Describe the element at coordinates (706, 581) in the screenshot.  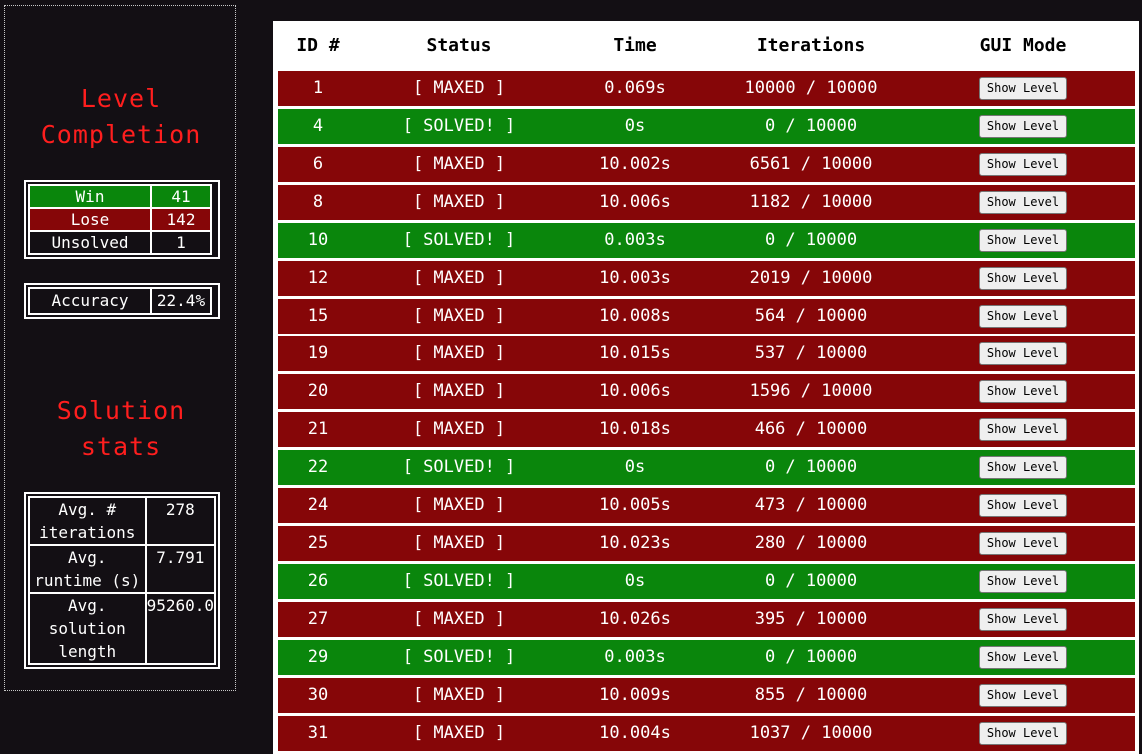
I see `table-row: 26 [ SOLVED! ] 0s 0 / 10000 Show Level` at that location.